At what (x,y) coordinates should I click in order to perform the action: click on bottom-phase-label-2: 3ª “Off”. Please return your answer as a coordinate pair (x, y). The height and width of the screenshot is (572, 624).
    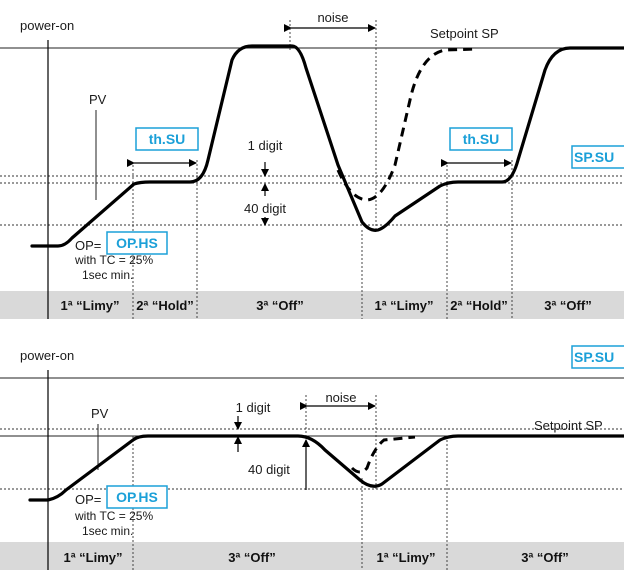
    Looking at the image, I should click on (251, 557).